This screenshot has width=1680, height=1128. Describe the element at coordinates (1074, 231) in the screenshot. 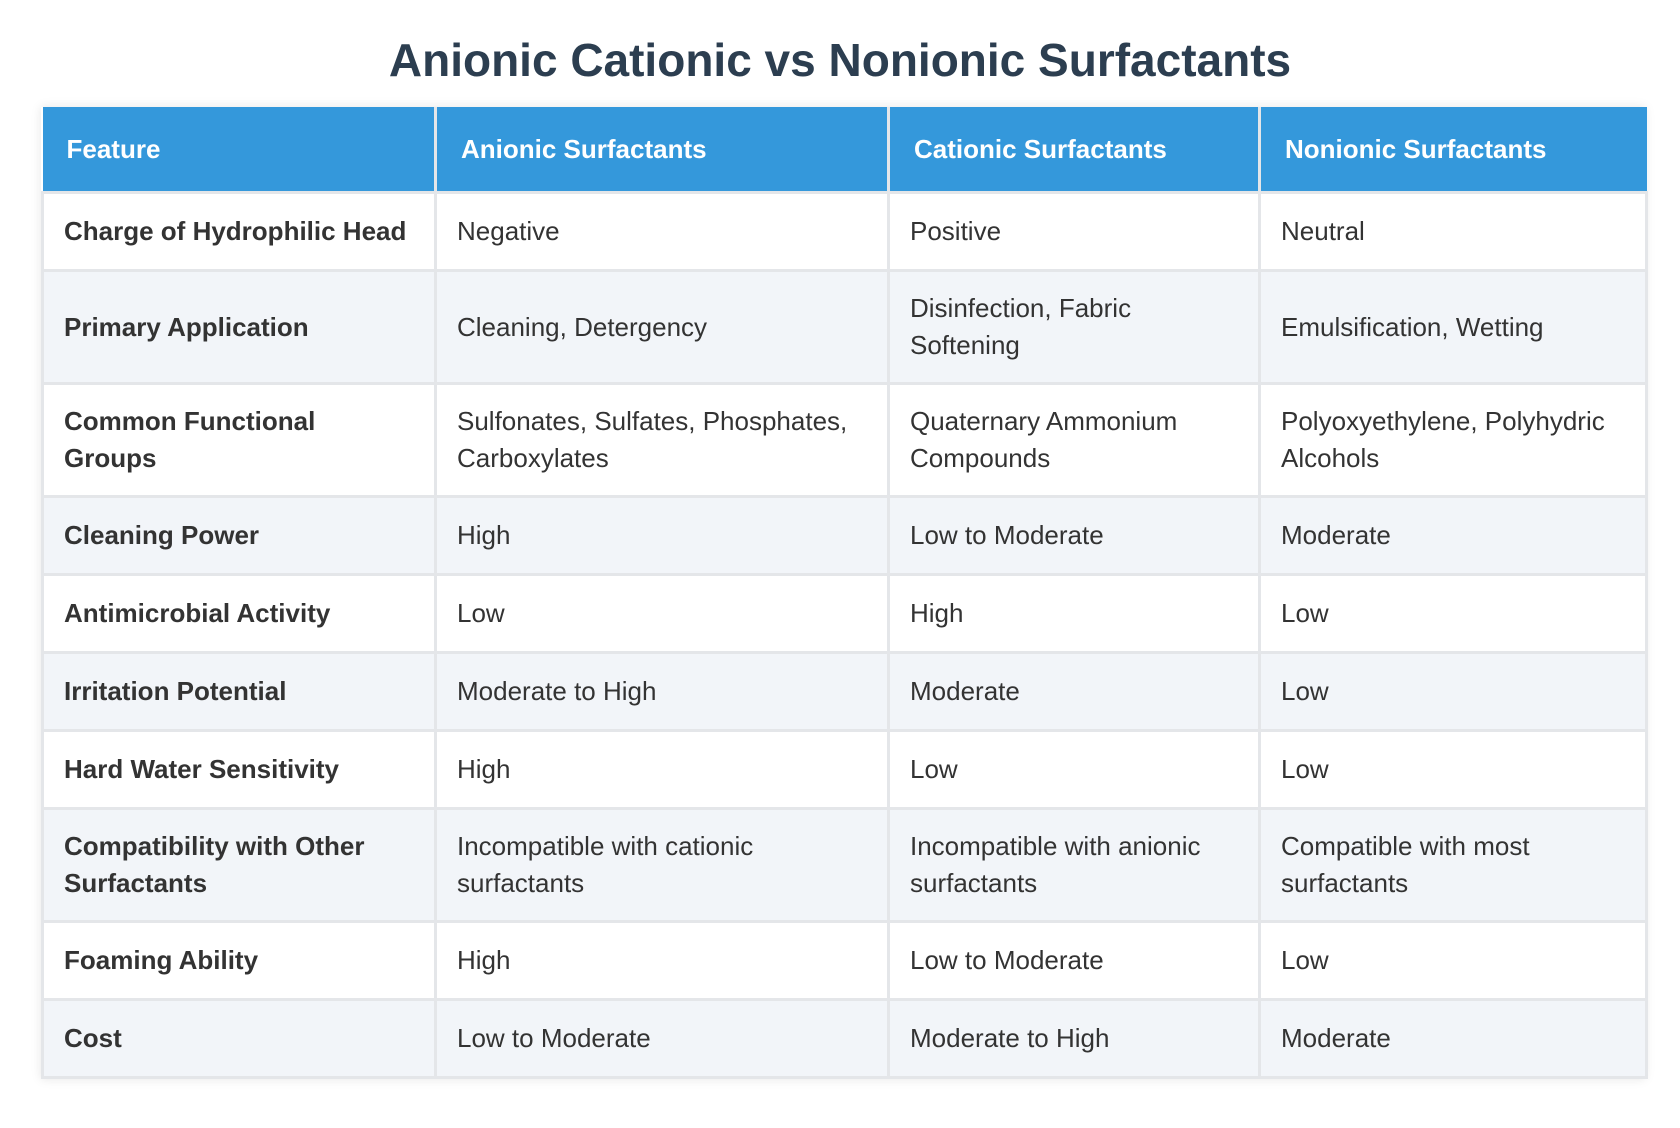

I see `cationic-cell: Positive` at that location.